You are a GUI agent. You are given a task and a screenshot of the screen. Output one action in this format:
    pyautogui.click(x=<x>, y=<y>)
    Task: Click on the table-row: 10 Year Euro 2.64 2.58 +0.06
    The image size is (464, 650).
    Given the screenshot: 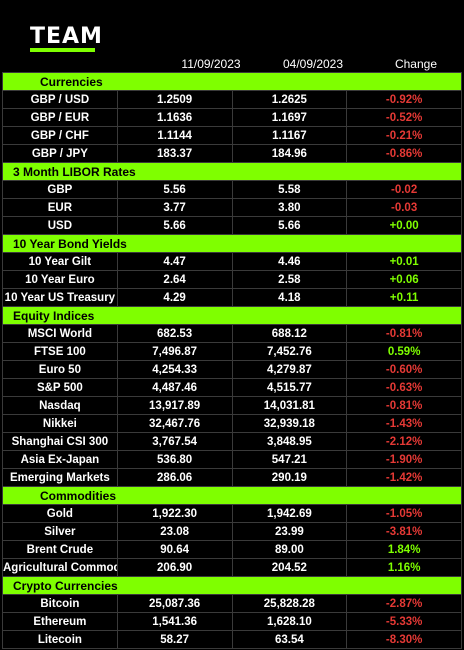 What is the action you would take?
    pyautogui.click(x=232, y=279)
    